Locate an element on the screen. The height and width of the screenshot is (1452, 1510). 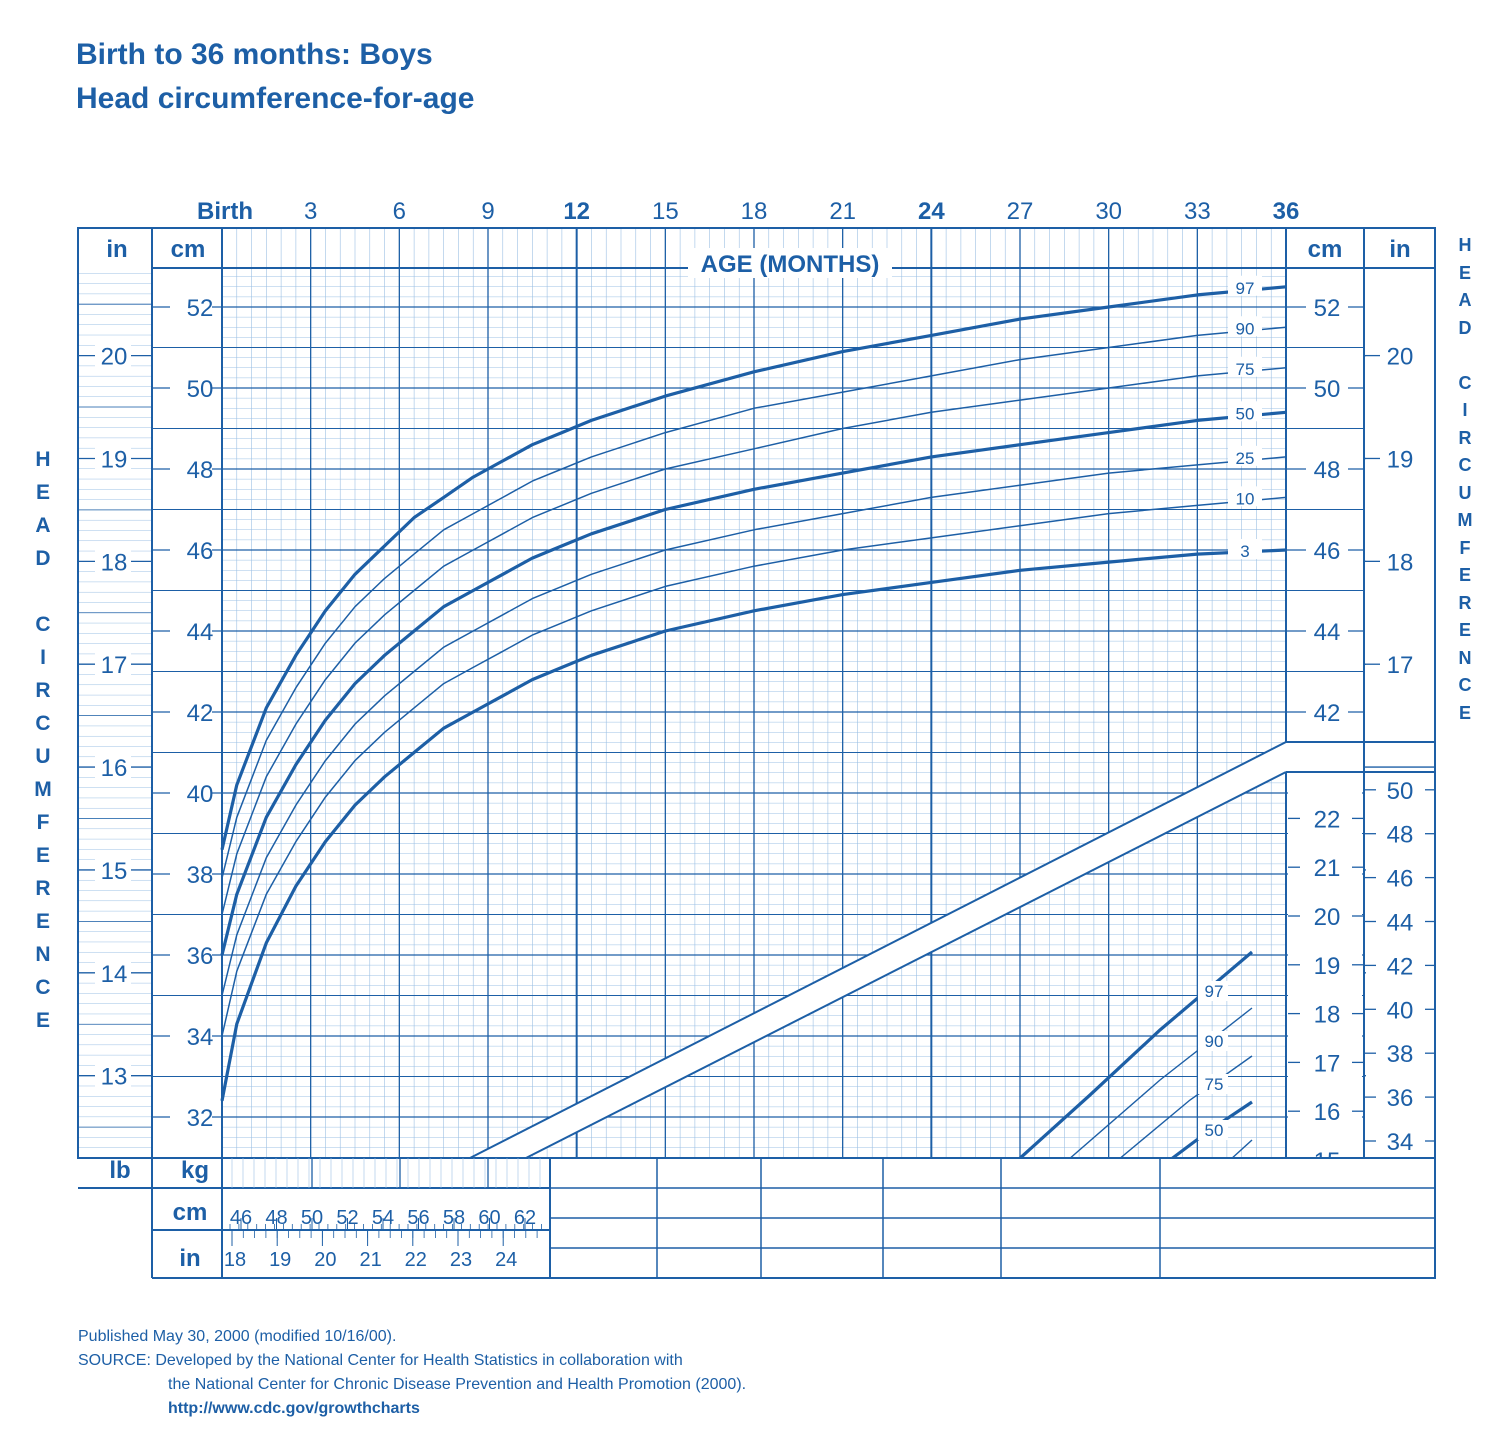
side-label-letter: F is located at coordinates (1465, 547).